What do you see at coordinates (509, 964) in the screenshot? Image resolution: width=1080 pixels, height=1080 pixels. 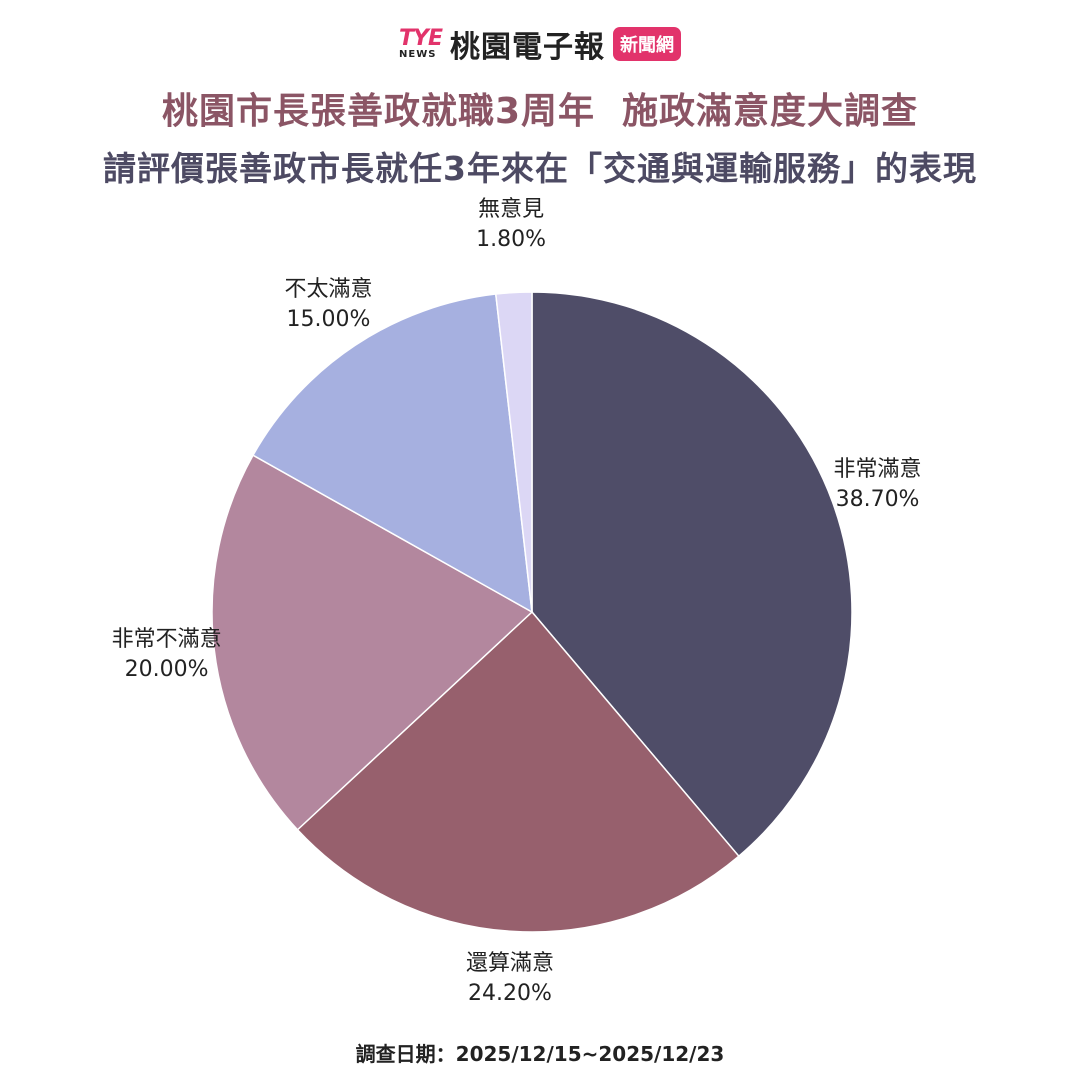 I see `pie-slice-name: 還算滿意` at bounding box center [509, 964].